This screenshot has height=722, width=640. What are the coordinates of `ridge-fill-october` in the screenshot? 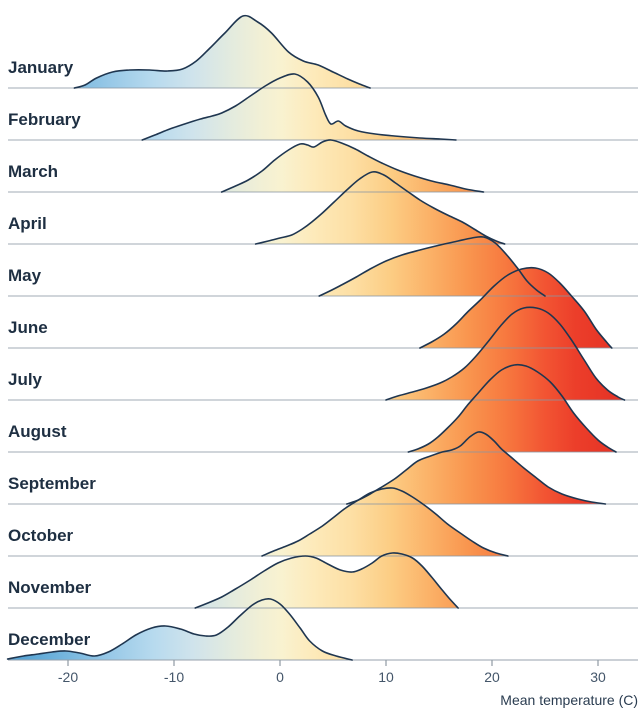 It's located at (385, 521).